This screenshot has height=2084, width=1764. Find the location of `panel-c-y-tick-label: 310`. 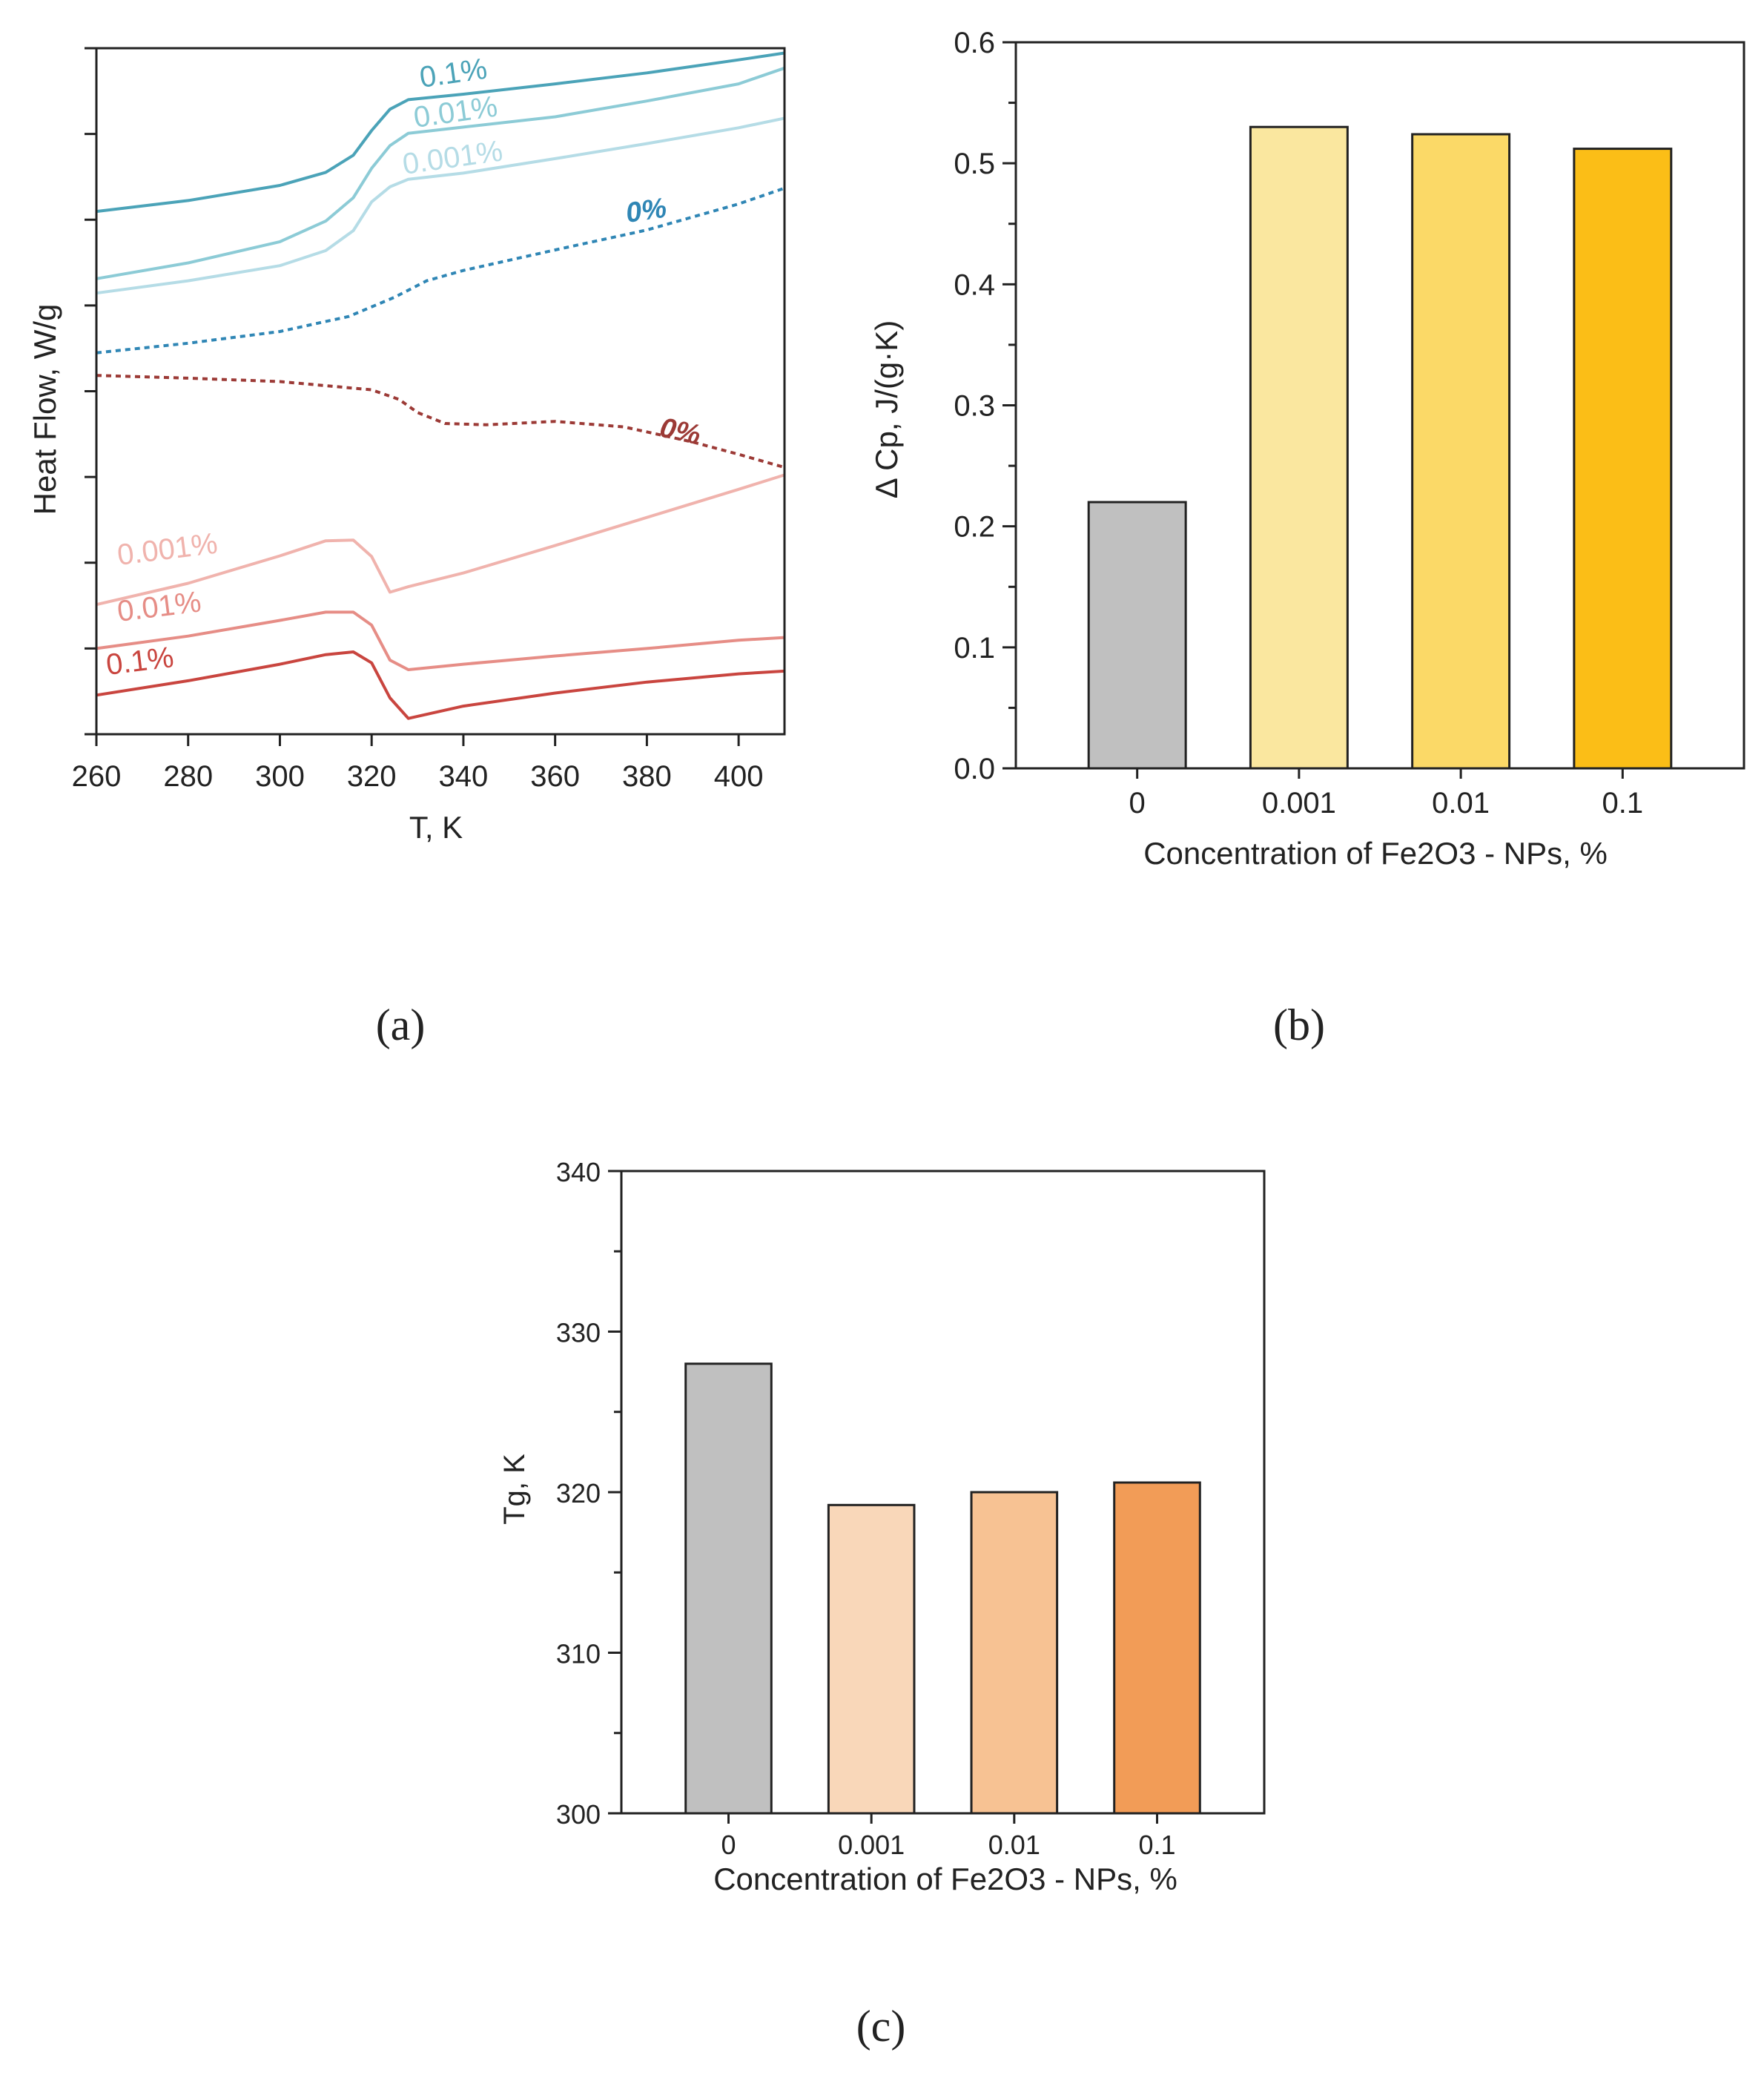

panel-c-y-tick-label: 310 is located at coordinates (579, 1654).